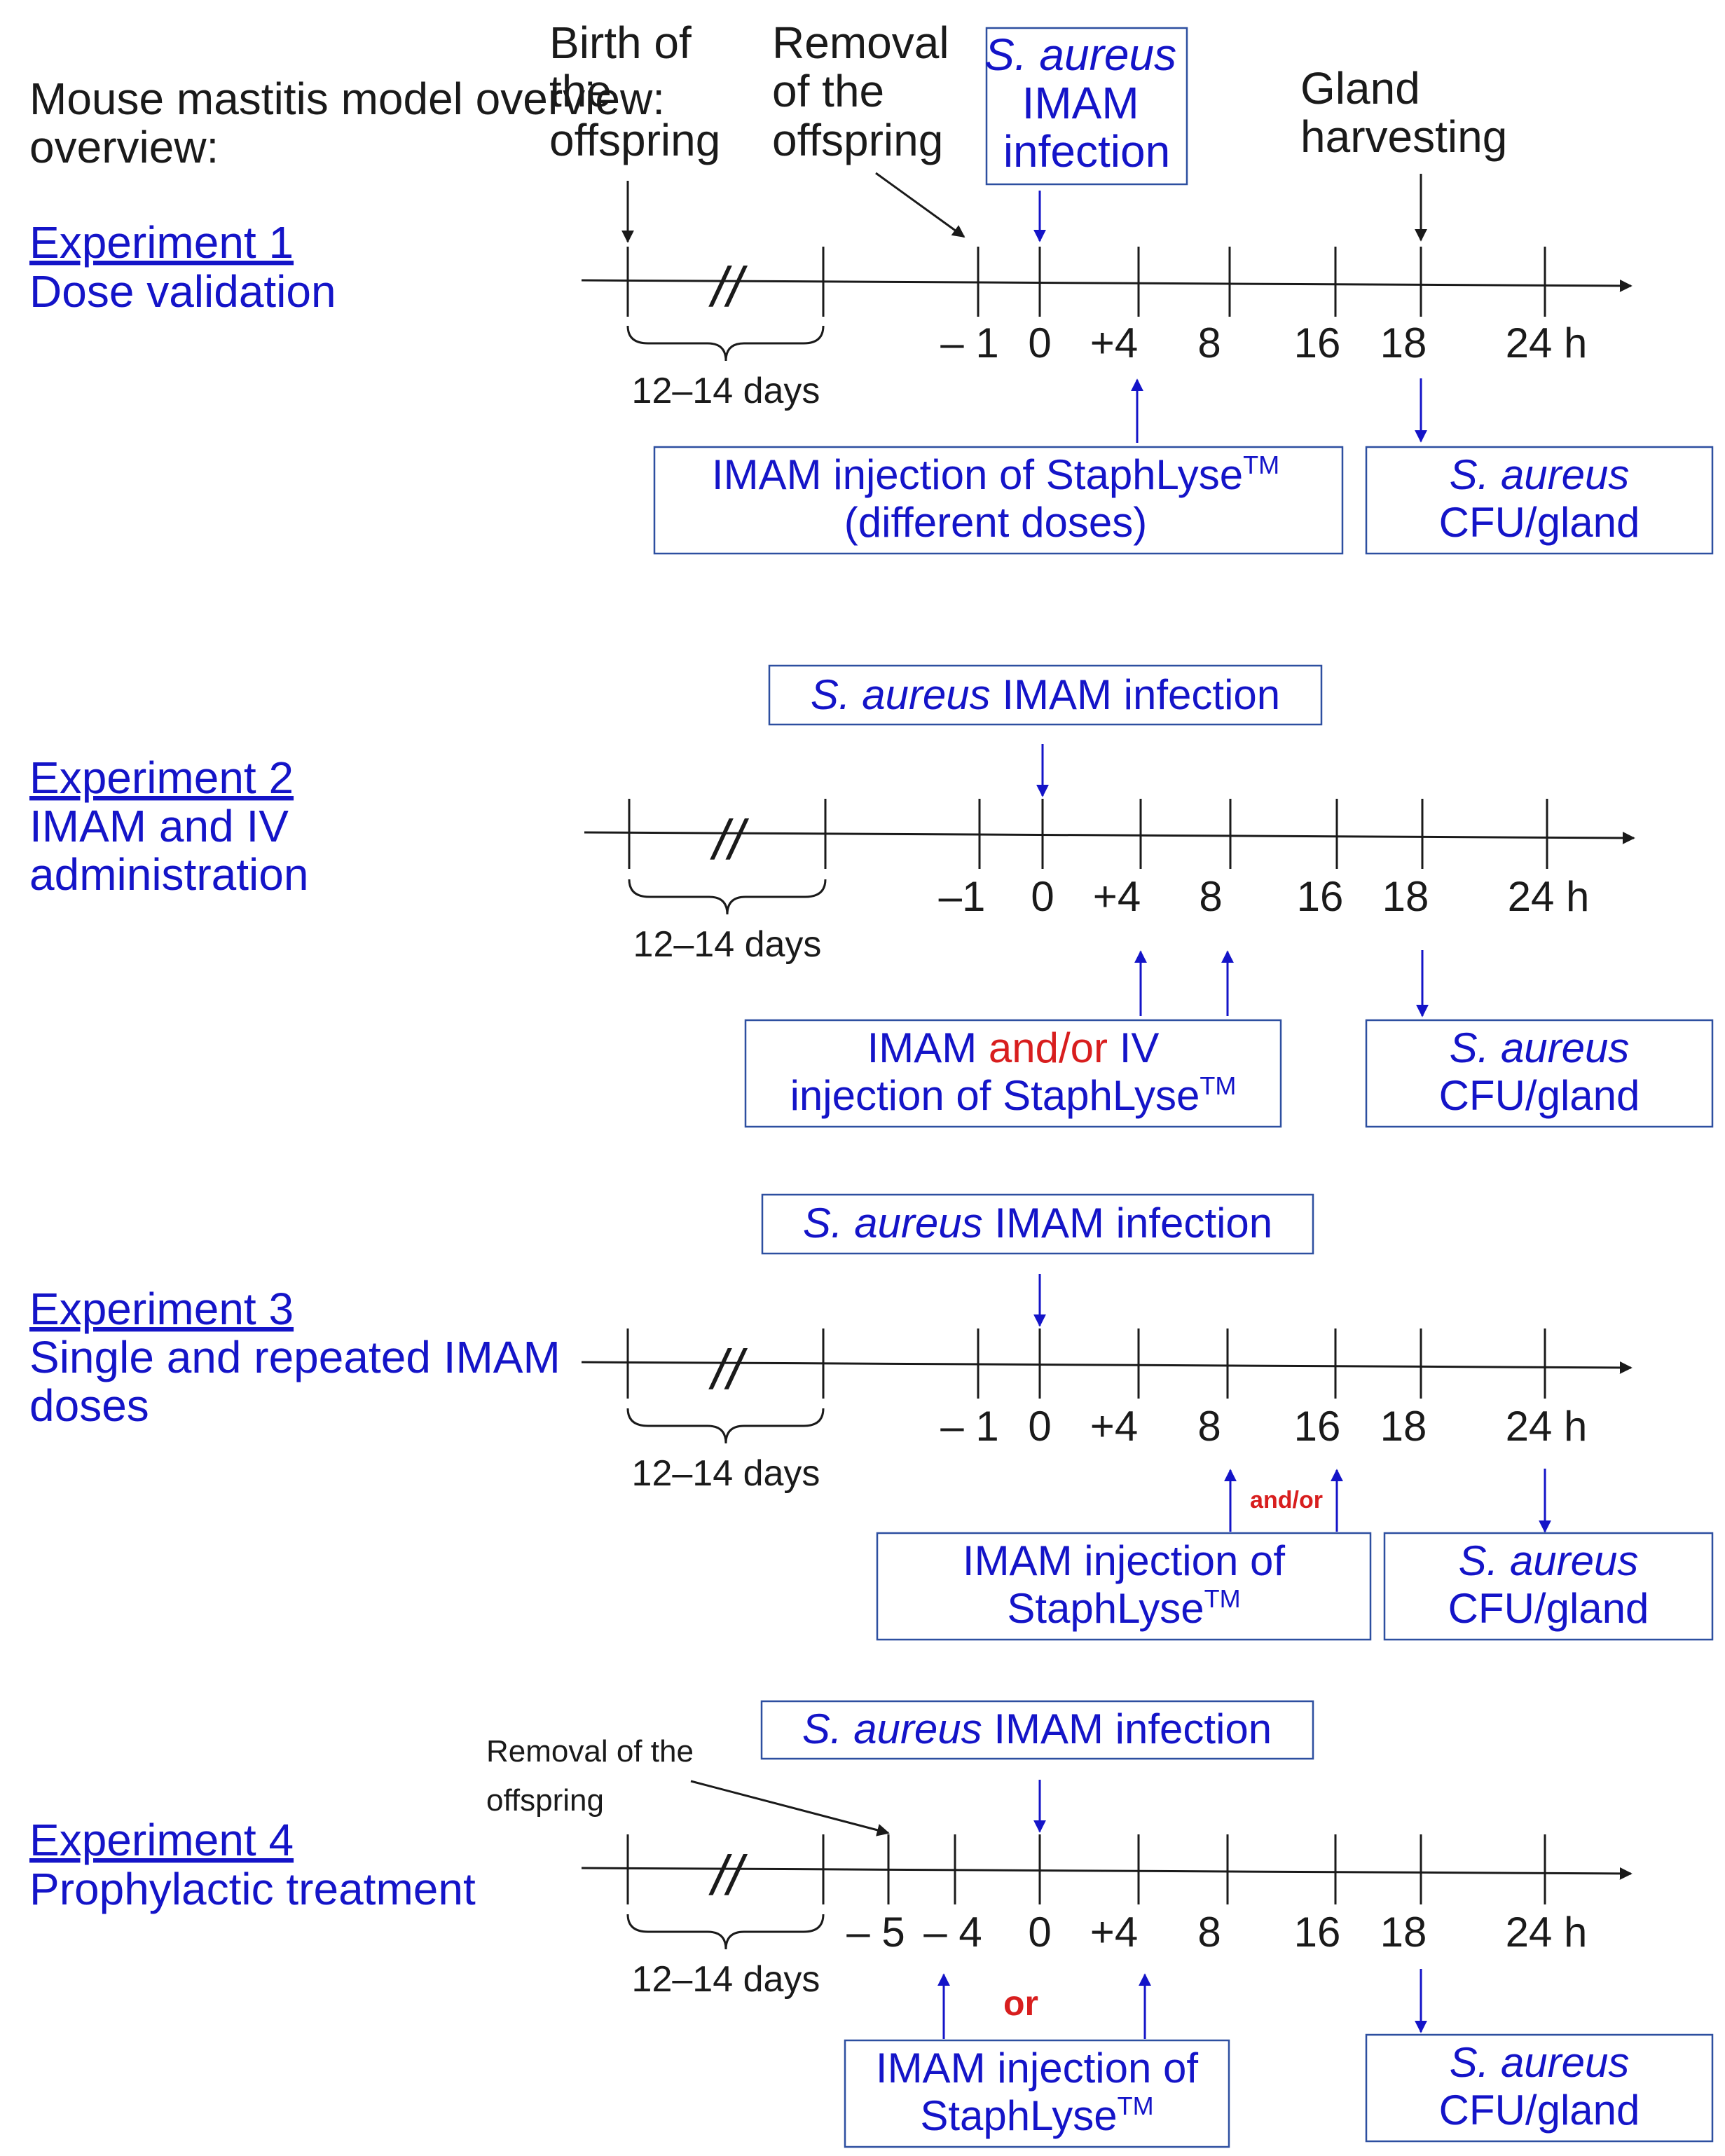 The width and height of the screenshot is (1725, 2156). What do you see at coordinates (161, 1309) in the screenshot?
I see `exp3-link: Experiment 3` at bounding box center [161, 1309].